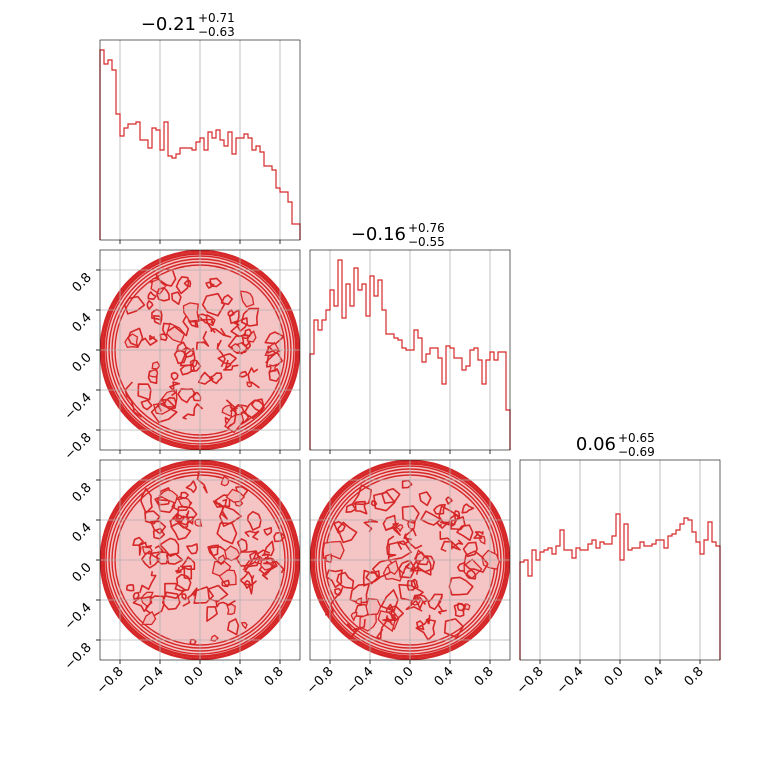 The width and height of the screenshot is (760, 760). I want to click on y-tick-label: 0.4, so click(82, 532).